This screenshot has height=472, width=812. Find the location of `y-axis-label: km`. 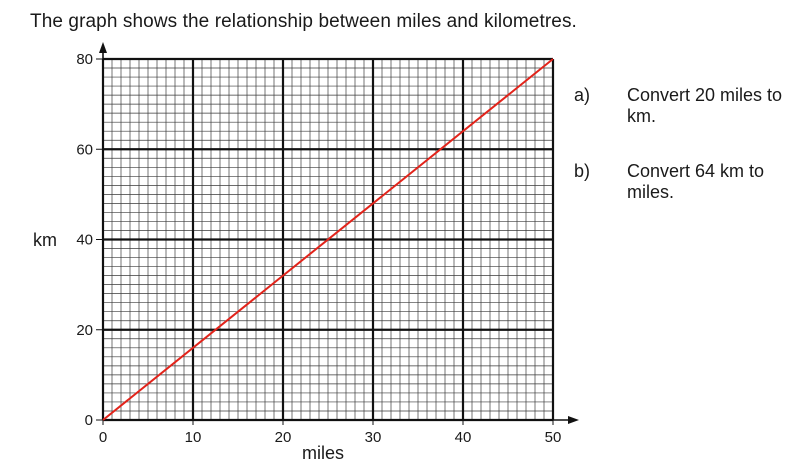

y-axis-label: km is located at coordinates (45, 240).